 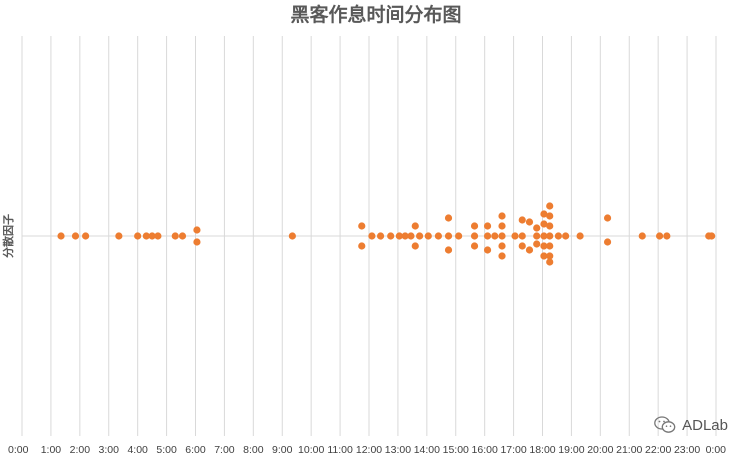 What do you see at coordinates (109, 450) in the screenshot?
I see `x-tick-label: 3:00` at bounding box center [109, 450].